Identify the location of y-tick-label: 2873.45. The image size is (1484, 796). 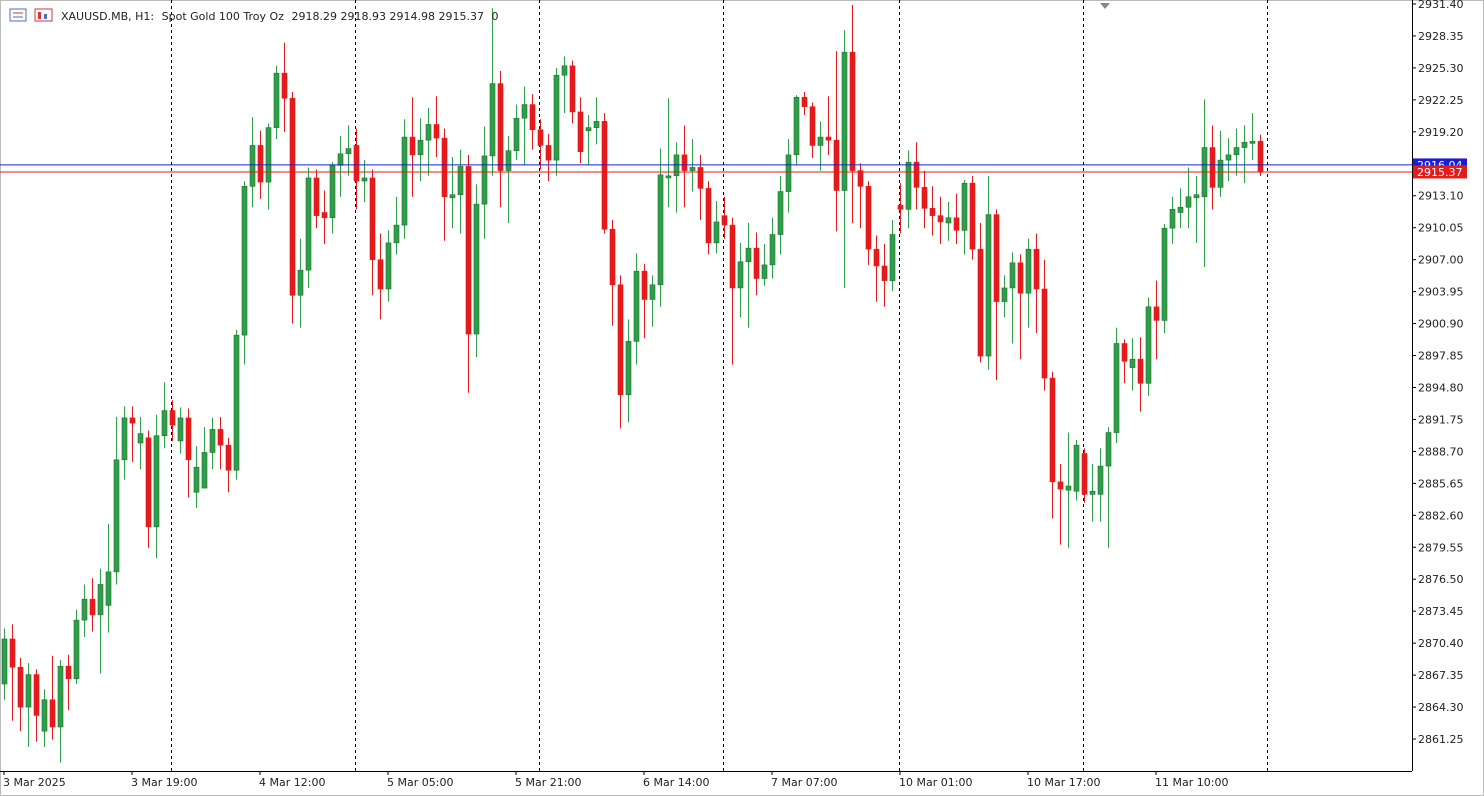
(1441, 611).